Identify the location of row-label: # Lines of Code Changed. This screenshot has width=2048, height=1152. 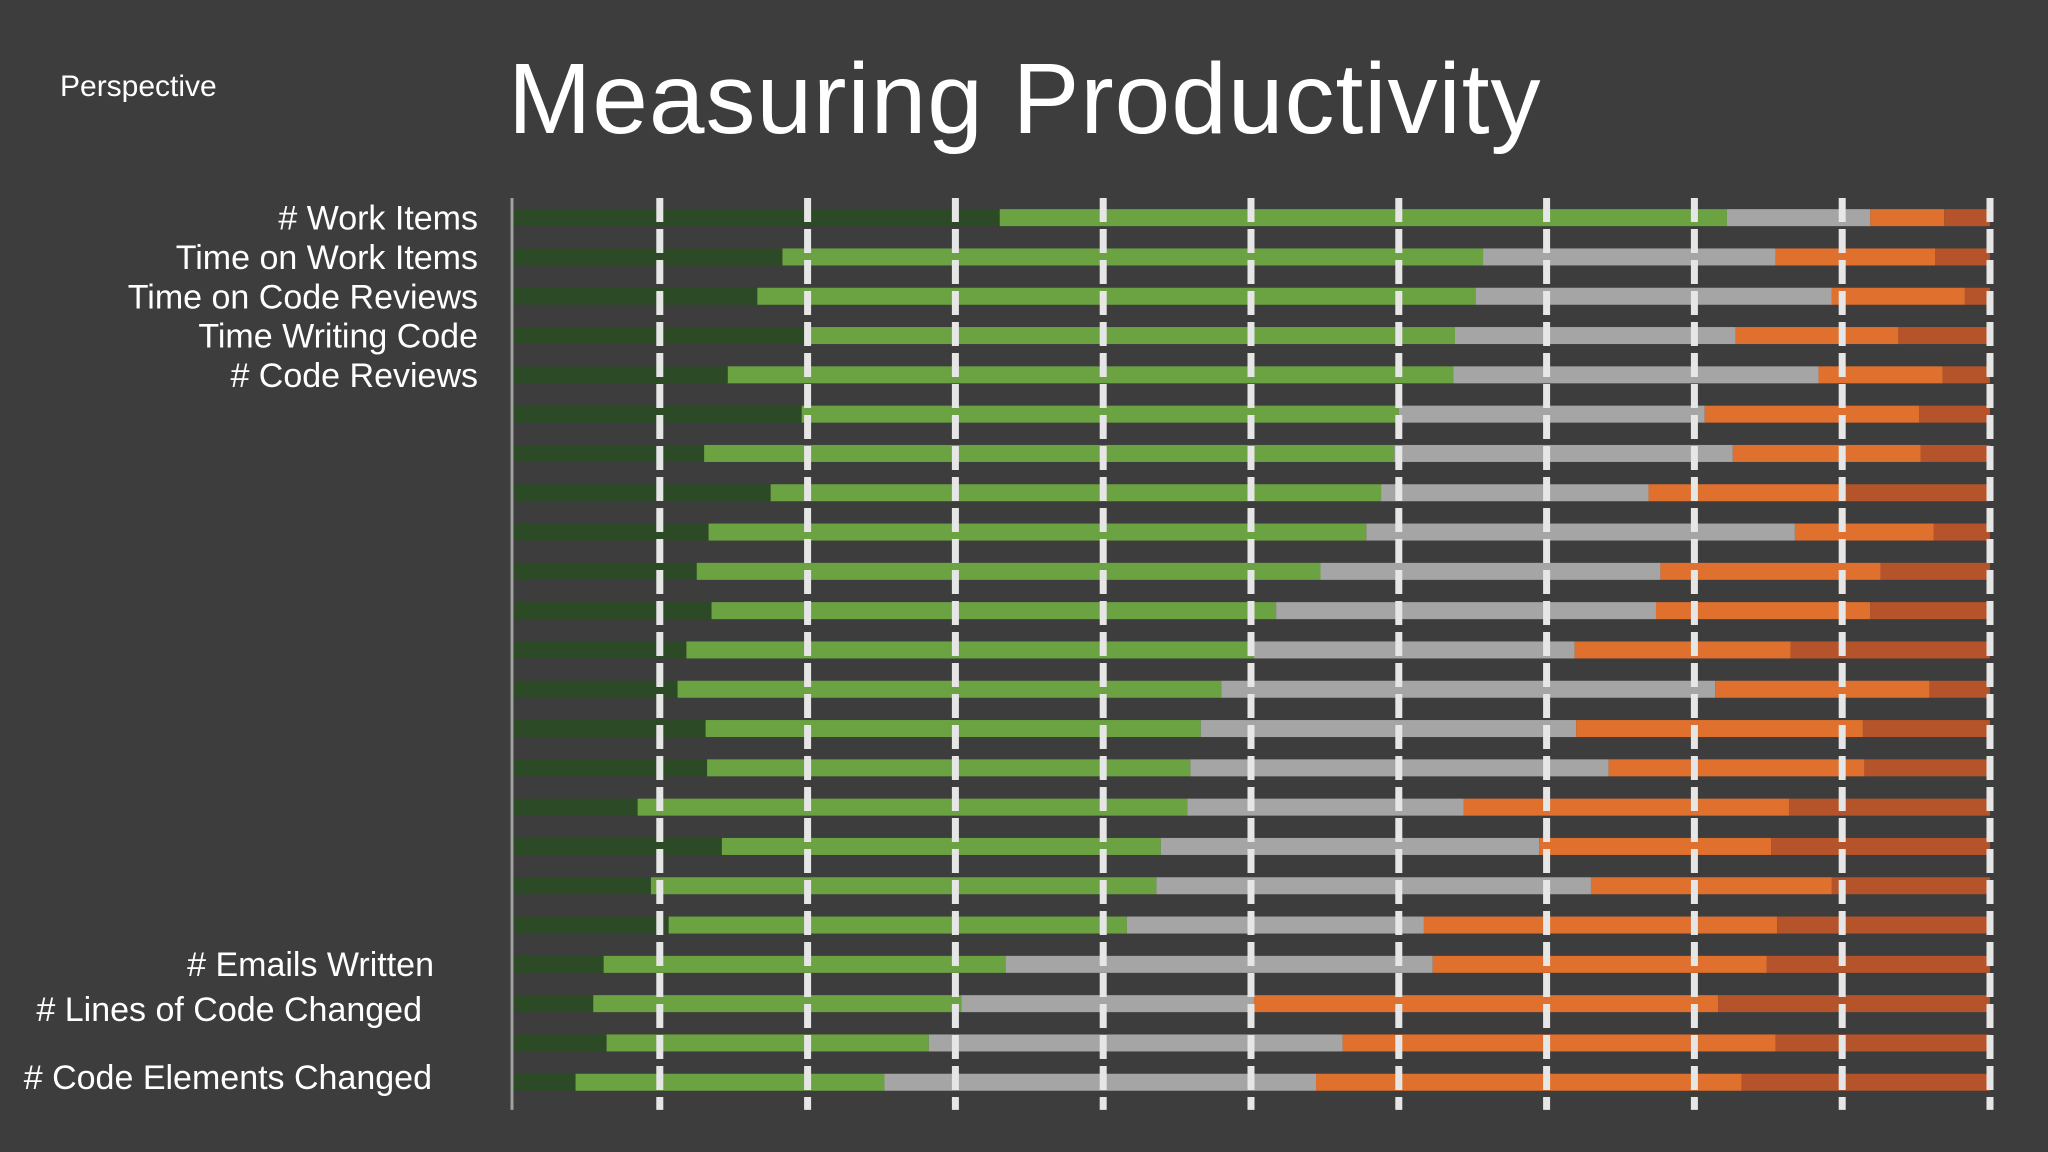
(229, 1010).